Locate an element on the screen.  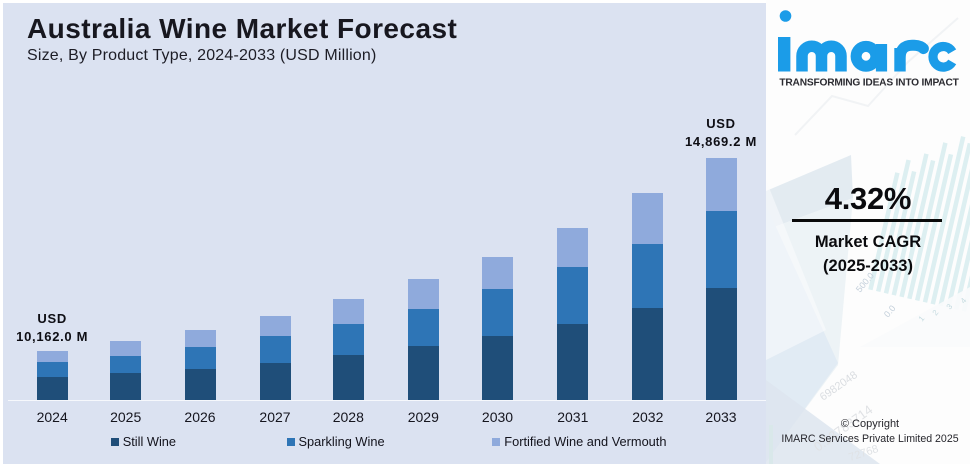
svg-text: 2 is located at coordinates (936, 313).